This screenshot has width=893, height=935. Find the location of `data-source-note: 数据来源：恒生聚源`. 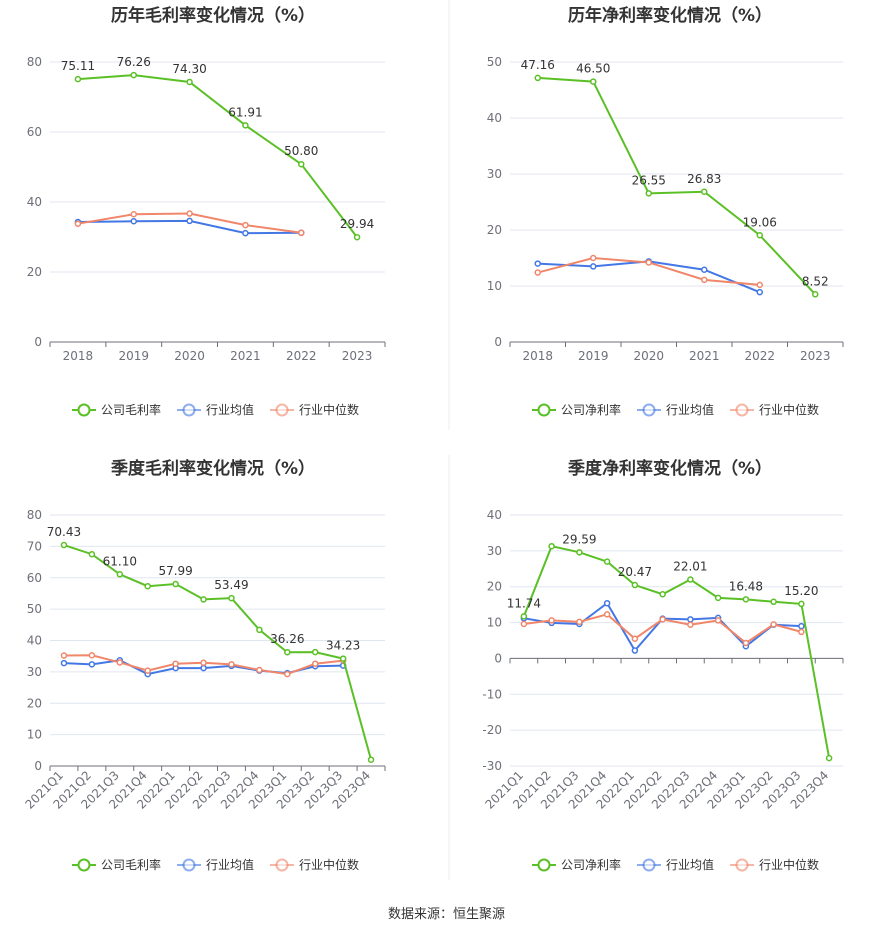

data-source-note: 数据来源：恒生聚源 is located at coordinates (446, 914).